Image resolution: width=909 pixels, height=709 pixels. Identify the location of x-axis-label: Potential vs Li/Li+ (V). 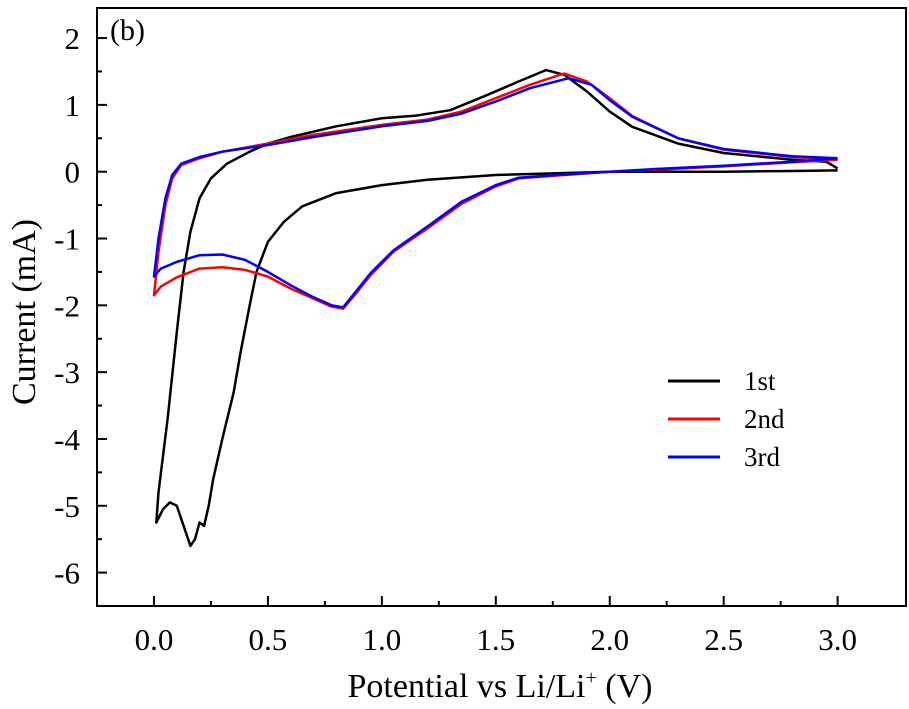
(500, 686).